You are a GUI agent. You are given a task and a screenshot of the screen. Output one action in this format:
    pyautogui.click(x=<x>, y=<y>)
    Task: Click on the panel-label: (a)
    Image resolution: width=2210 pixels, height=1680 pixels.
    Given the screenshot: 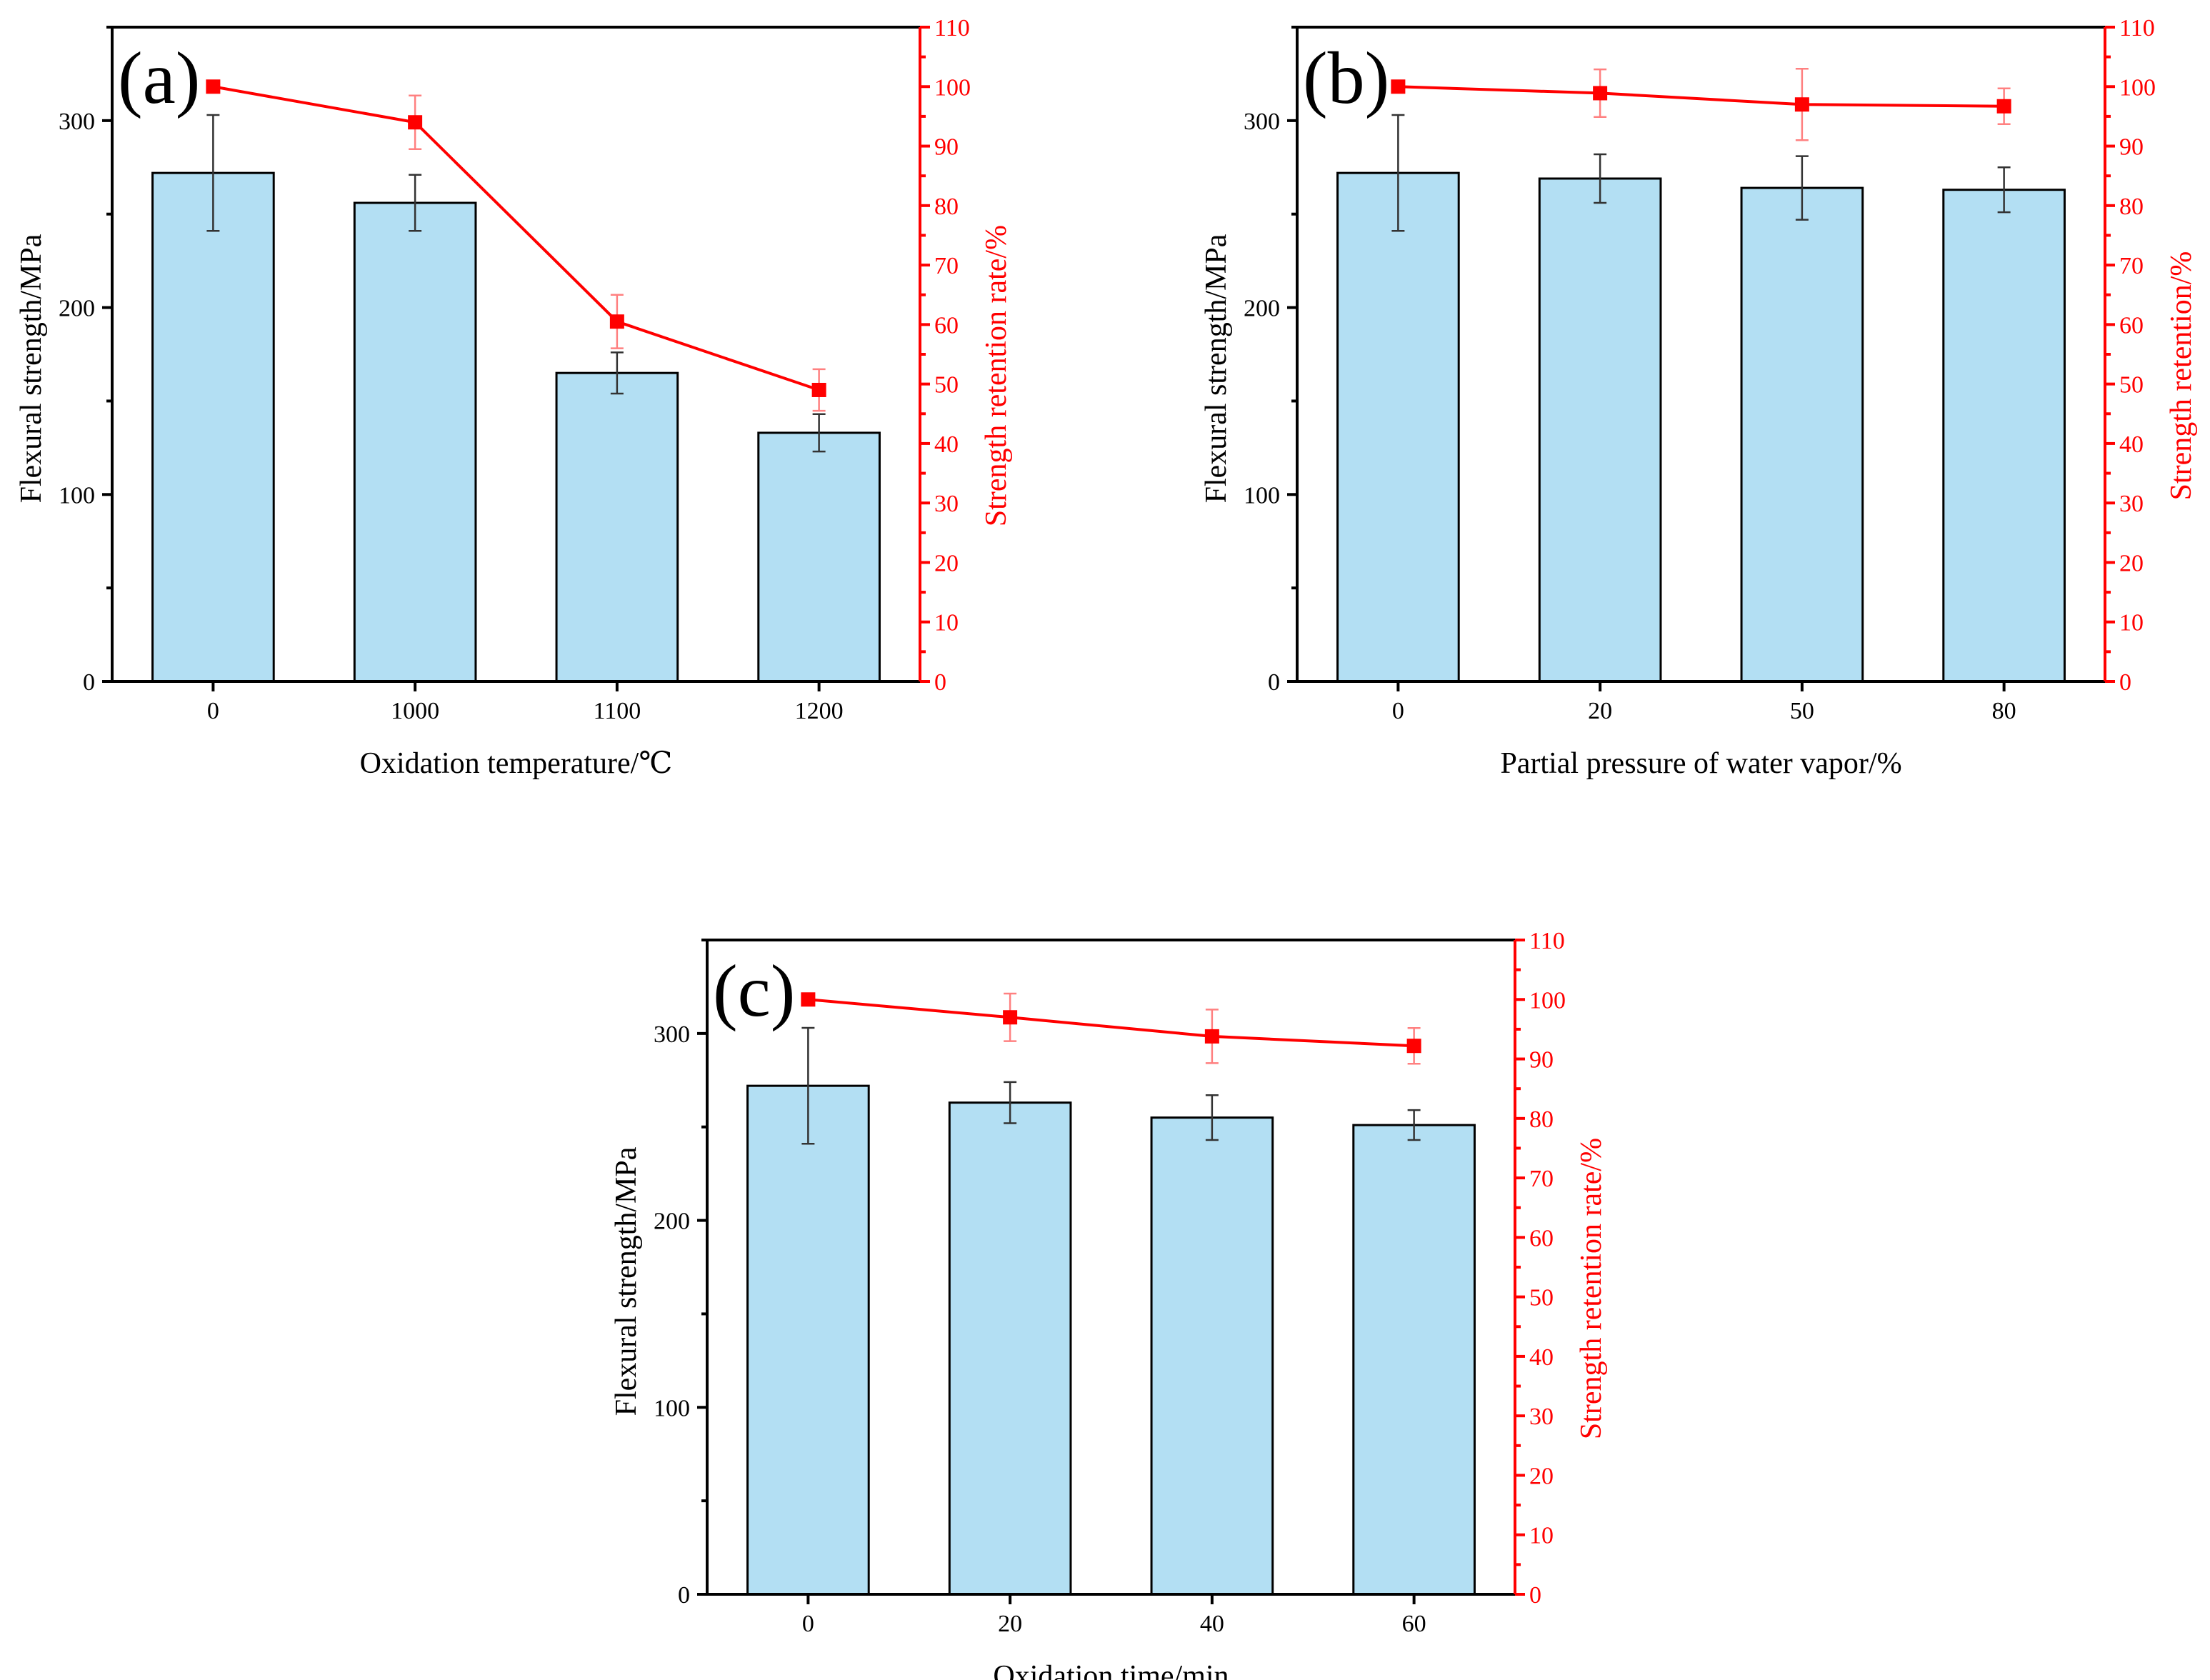 What is the action you would take?
    pyautogui.click(x=159, y=78)
    